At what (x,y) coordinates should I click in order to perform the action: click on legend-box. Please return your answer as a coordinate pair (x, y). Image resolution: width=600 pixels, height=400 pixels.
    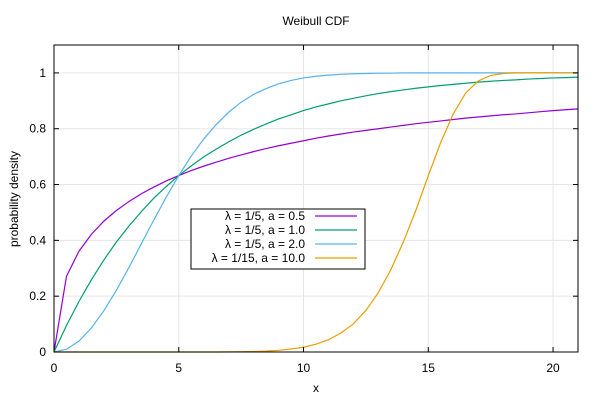
    Looking at the image, I should click on (278, 239).